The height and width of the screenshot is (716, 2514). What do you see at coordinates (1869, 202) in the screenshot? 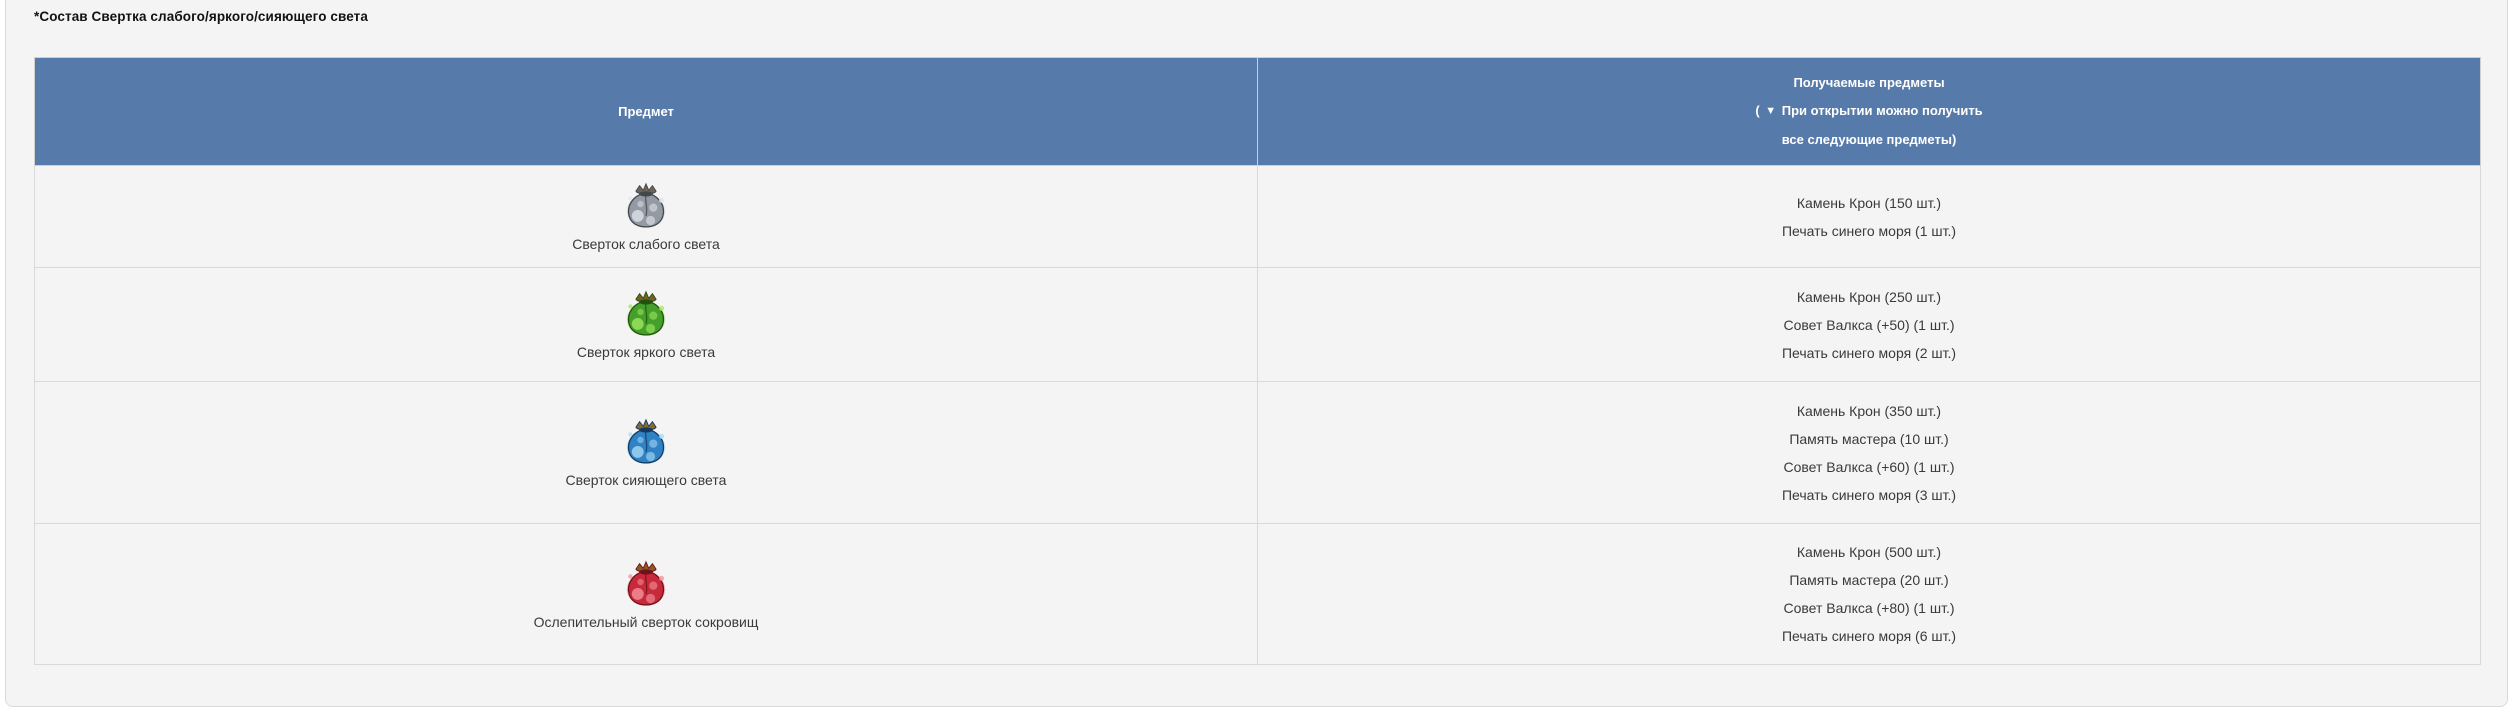
I see `reward-item: Камень Крон (150 шт.)` at bounding box center [1869, 202].